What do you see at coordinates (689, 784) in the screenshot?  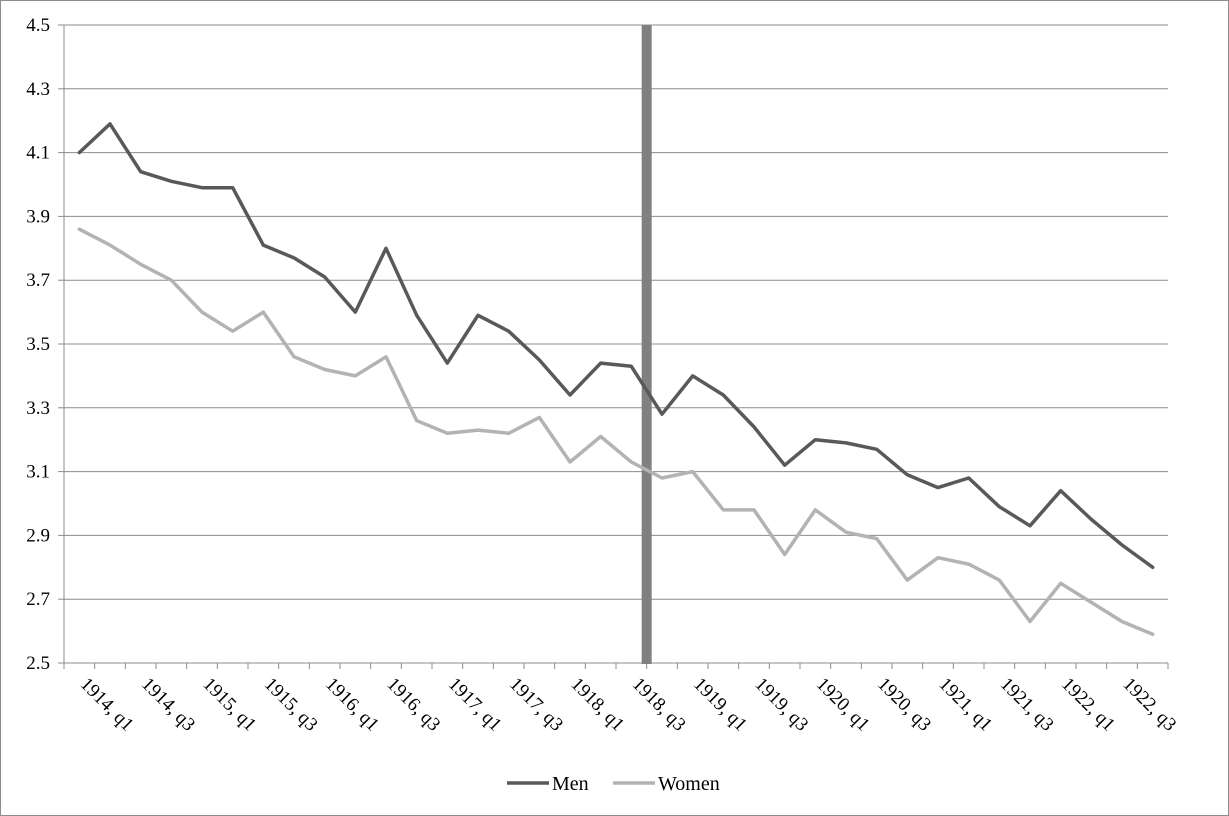 I see `legend-label-women: Women` at bounding box center [689, 784].